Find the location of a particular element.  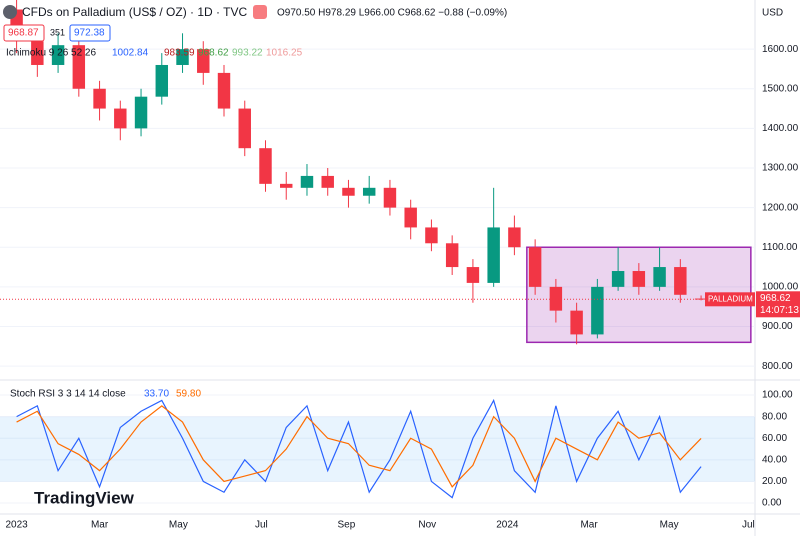

y-tick-label: 20.00 is located at coordinates (774, 481).